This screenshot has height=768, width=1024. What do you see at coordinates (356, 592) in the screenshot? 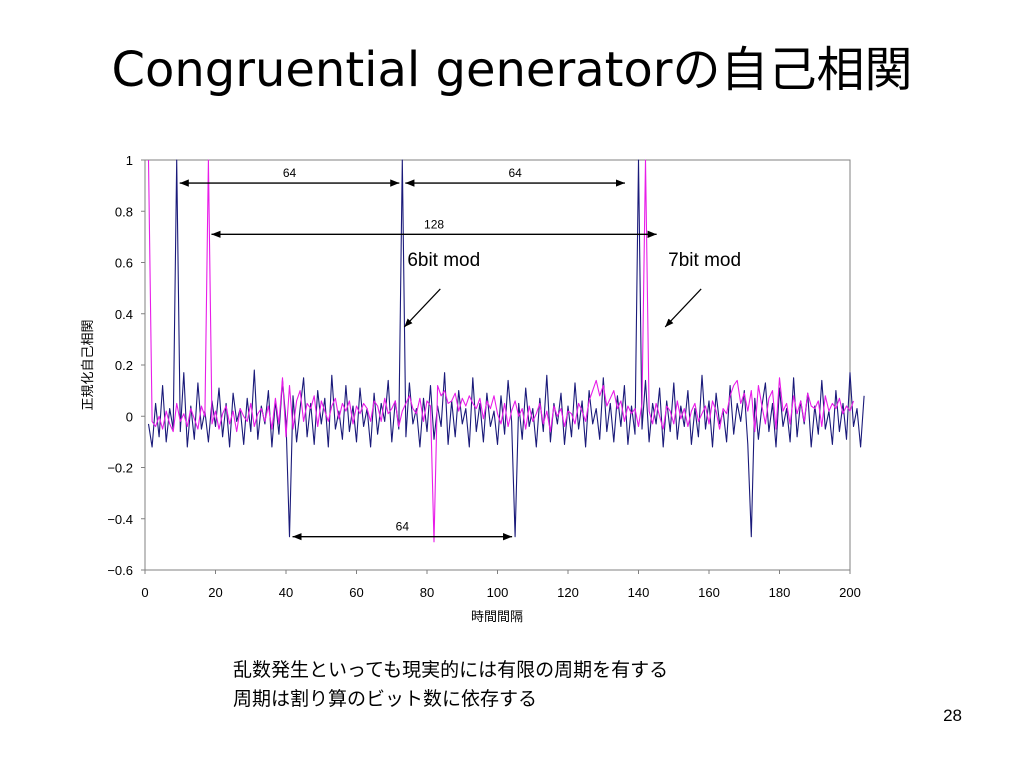
I see `x-tick-label: 60` at bounding box center [356, 592].